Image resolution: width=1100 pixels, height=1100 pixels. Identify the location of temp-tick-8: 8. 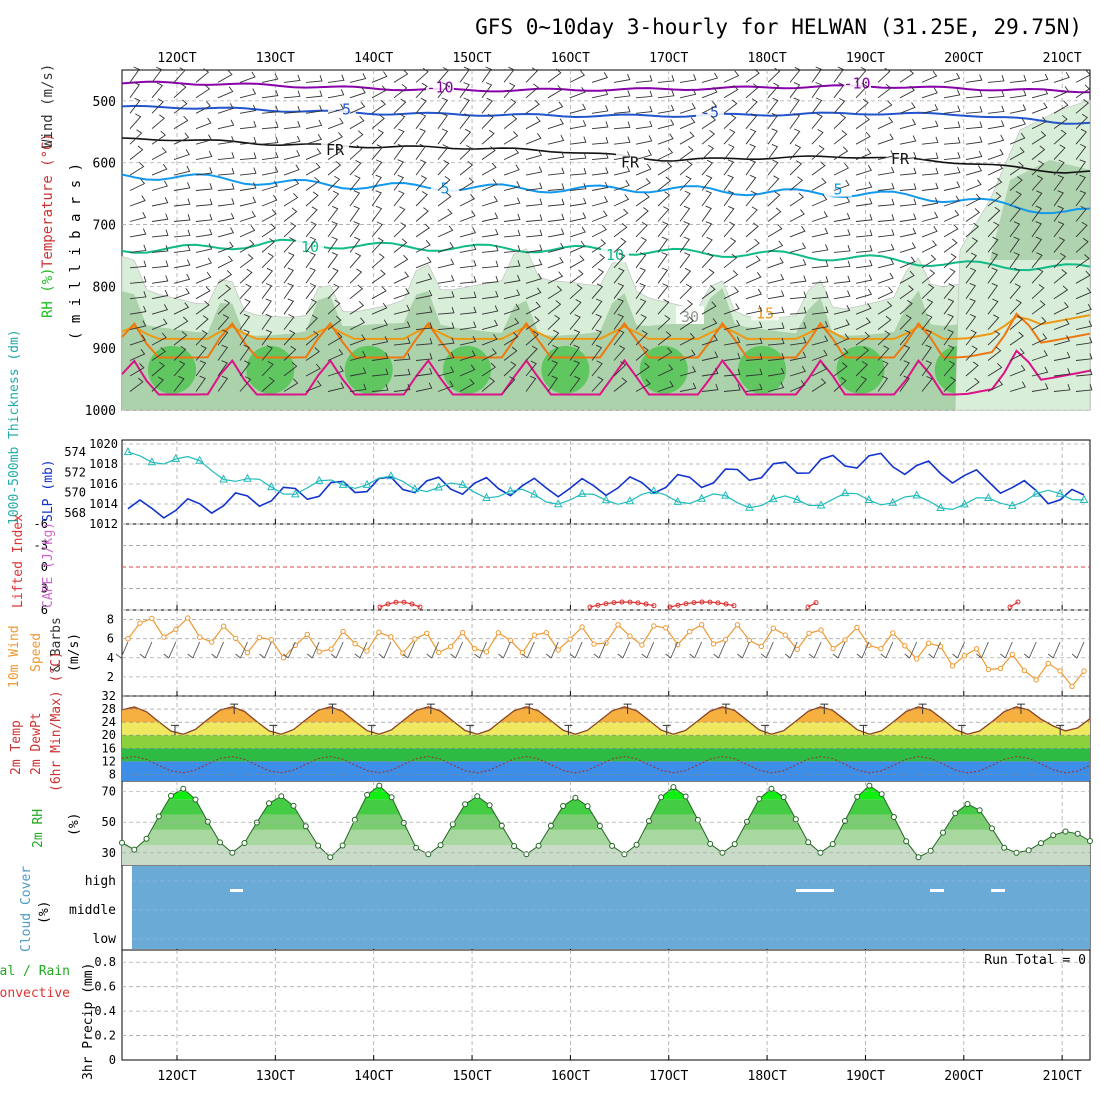
(112, 774).